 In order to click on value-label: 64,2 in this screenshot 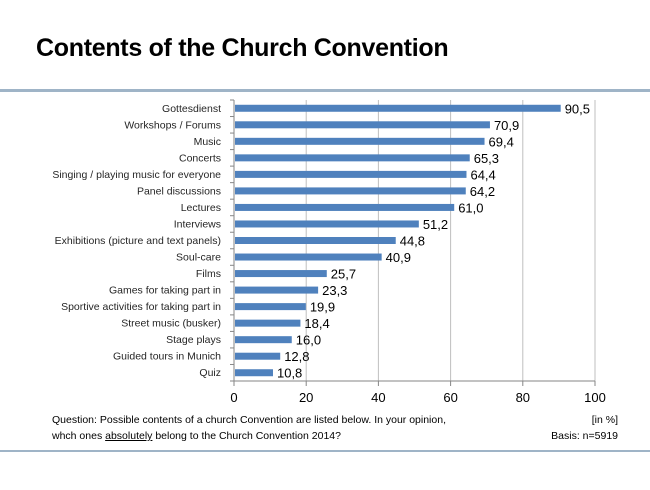, I will do `click(482, 191)`.